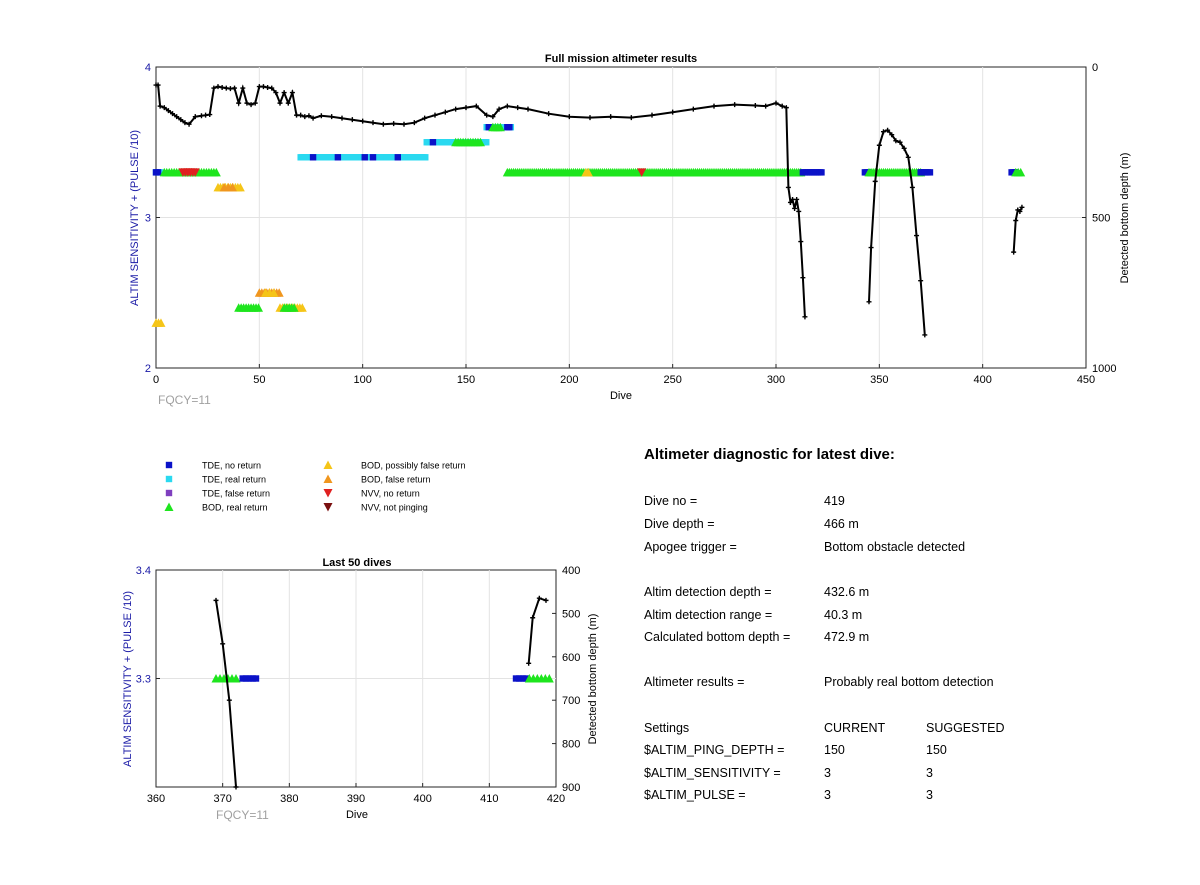 The image size is (1200, 885). I want to click on y-left-tick-label: 3.3, so click(143, 680).